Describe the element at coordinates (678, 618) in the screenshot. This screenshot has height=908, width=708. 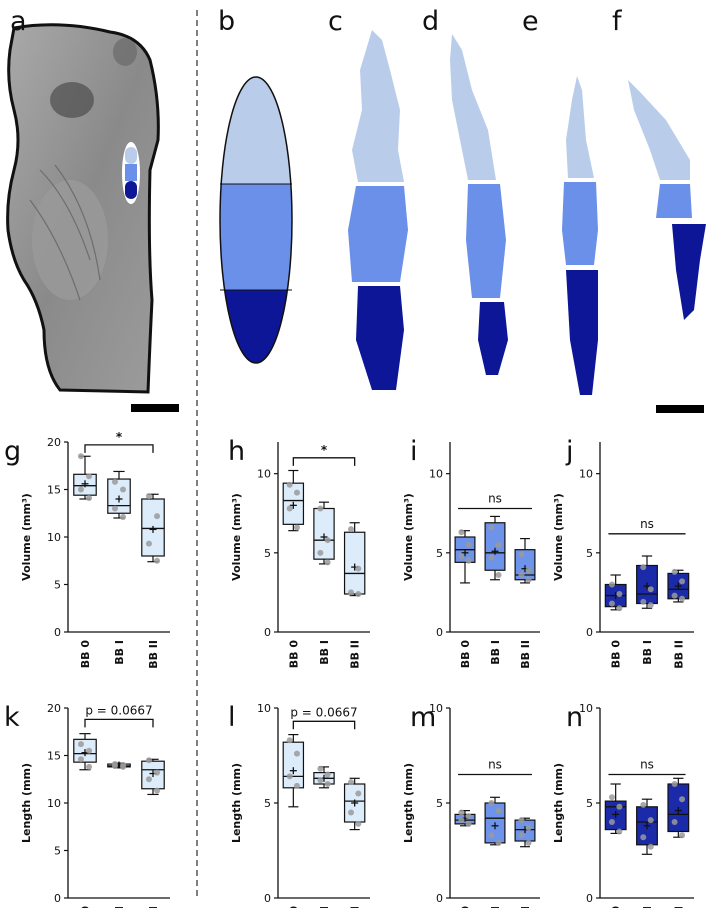
I see `box-j-2: BB II` at that location.